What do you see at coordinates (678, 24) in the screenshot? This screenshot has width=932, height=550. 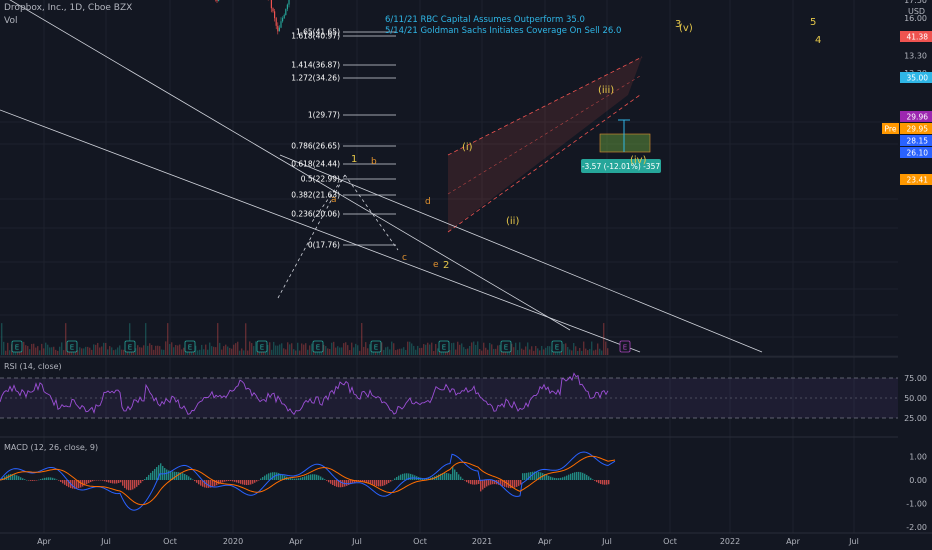 I see `wave-label-3: 3` at bounding box center [678, 24].